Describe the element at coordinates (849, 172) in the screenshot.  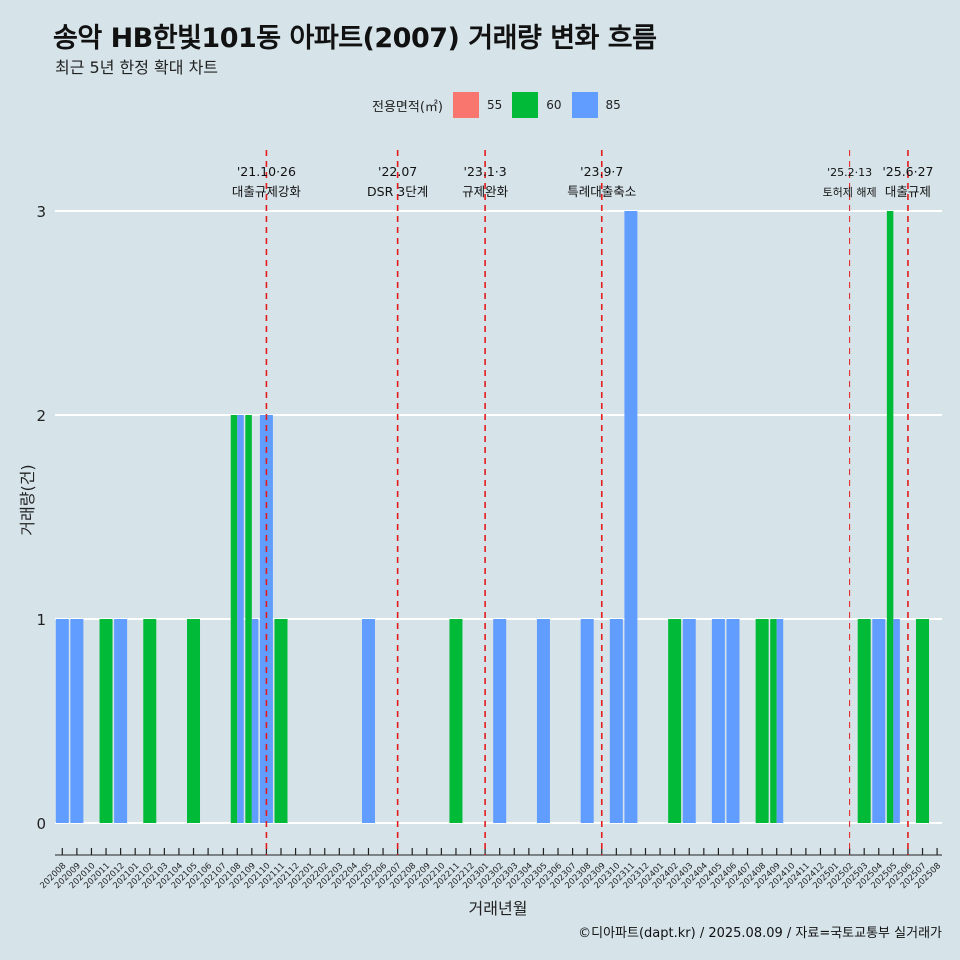
I see `event-date-4: '25.2·13` at that location.